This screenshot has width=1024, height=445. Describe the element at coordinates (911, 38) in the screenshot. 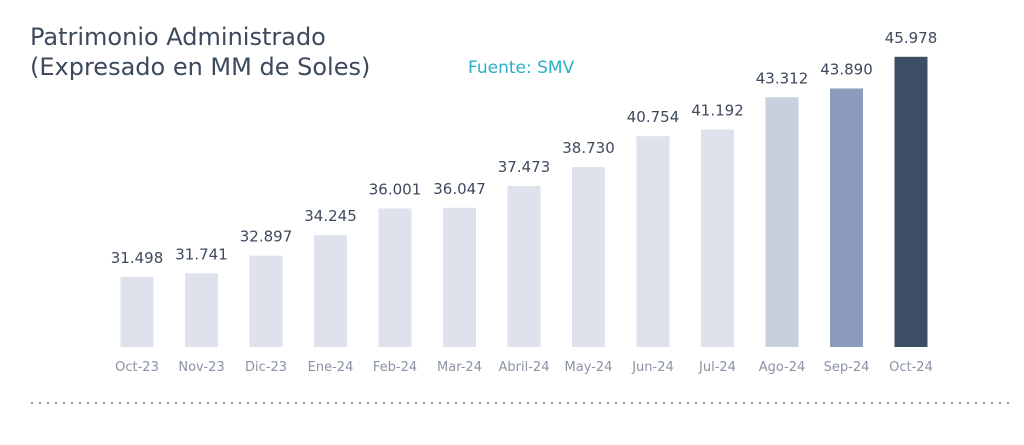

I see `value-label: 45.978` at that location.